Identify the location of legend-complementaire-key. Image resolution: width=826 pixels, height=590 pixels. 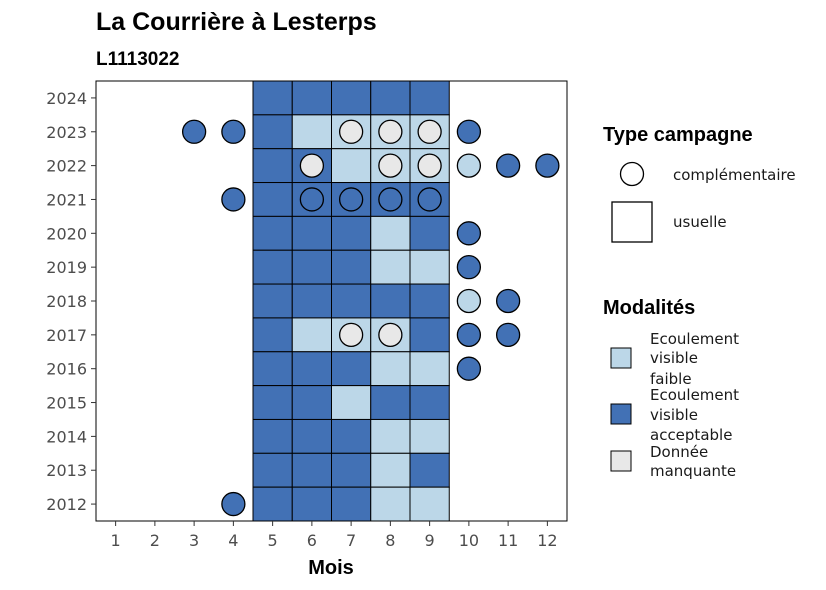
(632, 174).